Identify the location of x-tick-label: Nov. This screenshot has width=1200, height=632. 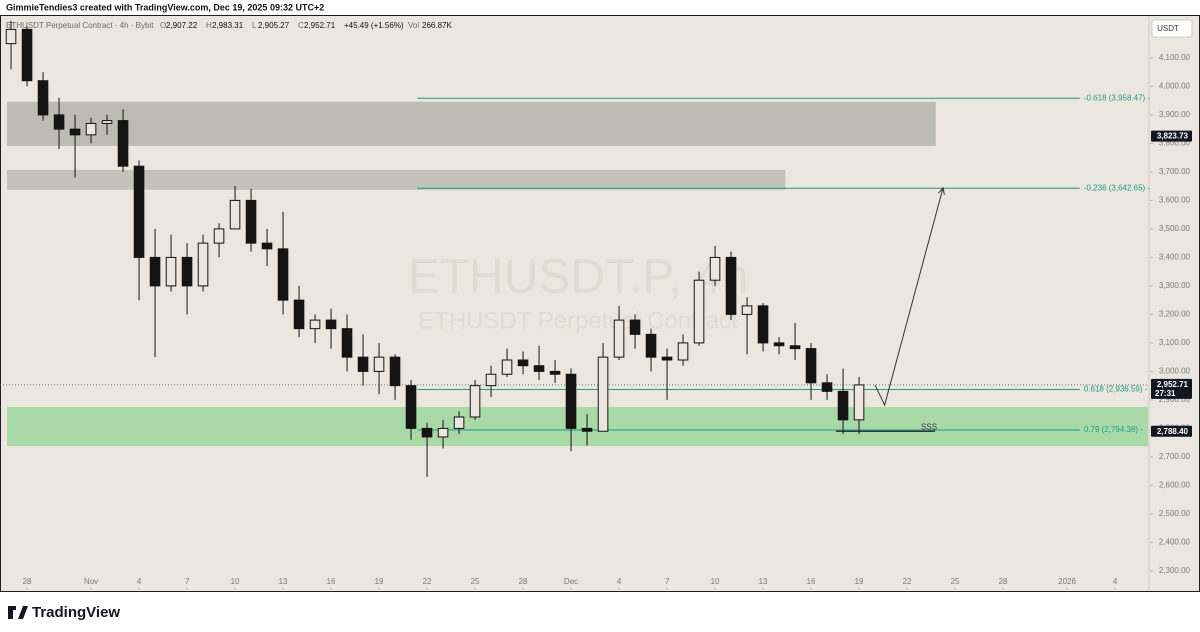
(91, 581).